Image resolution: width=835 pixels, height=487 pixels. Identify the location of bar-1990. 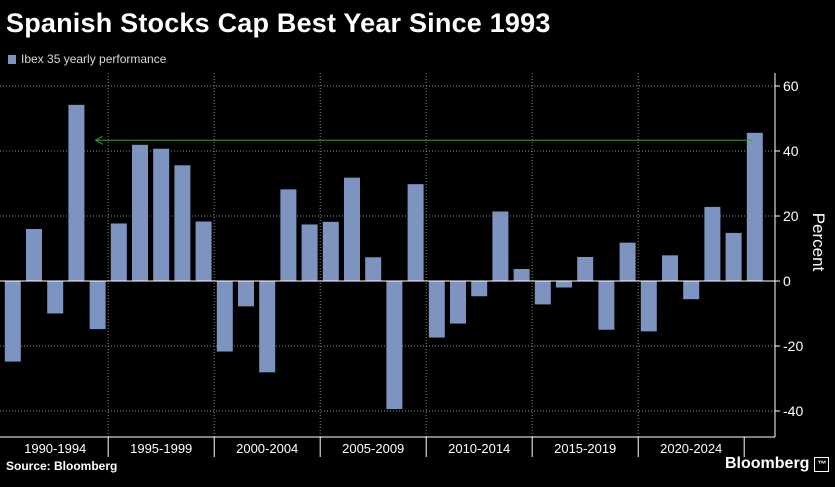
(12, 321).